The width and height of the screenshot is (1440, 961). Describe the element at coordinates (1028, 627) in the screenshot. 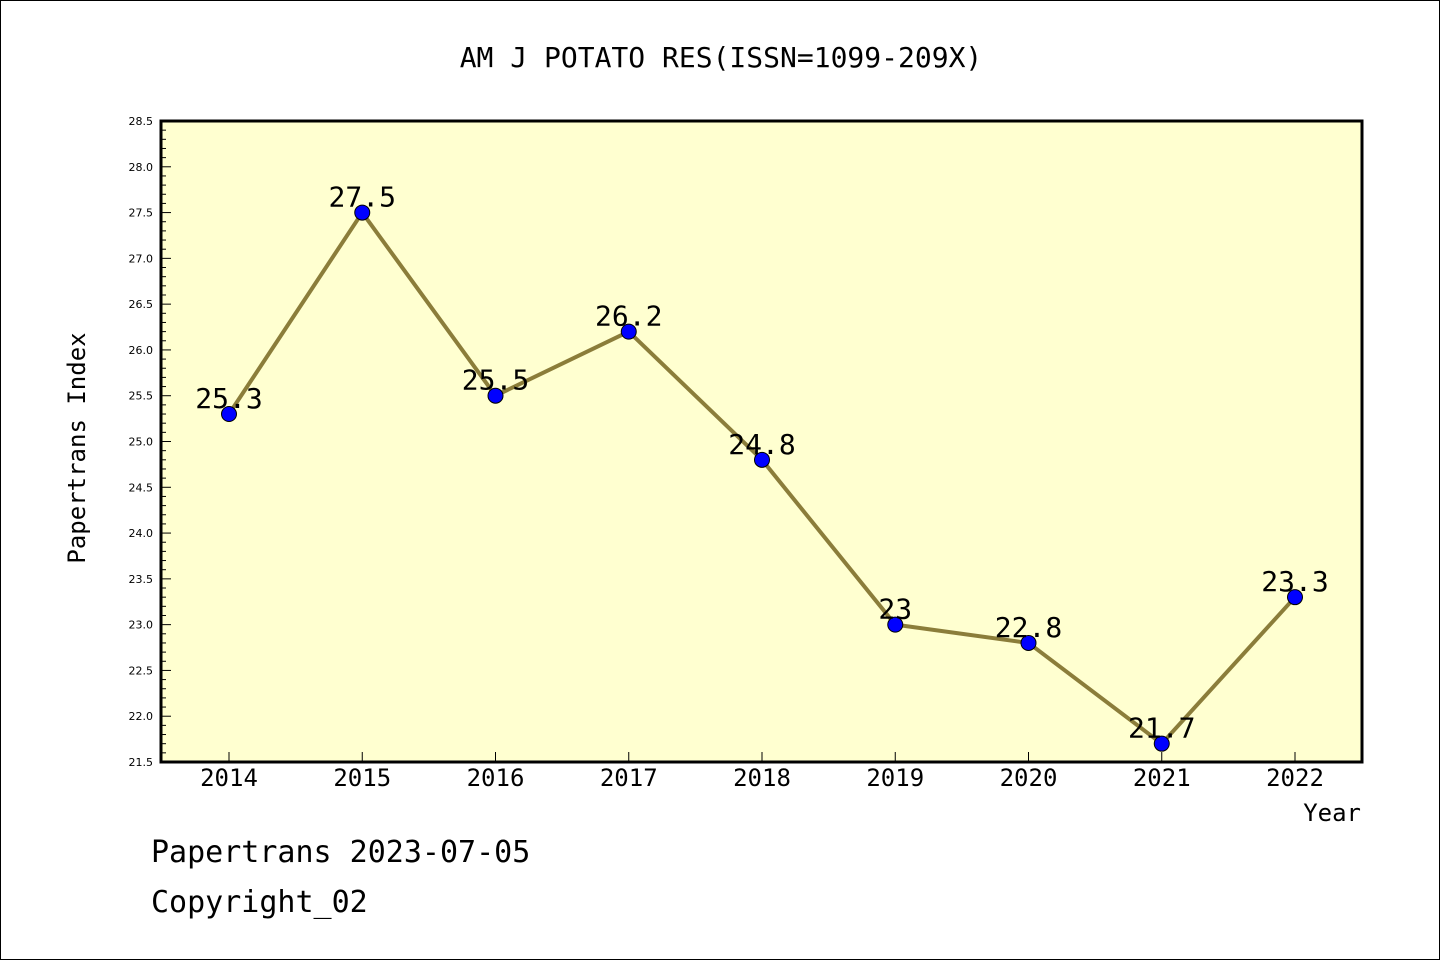

I see `data-label: 22.8` at that location.